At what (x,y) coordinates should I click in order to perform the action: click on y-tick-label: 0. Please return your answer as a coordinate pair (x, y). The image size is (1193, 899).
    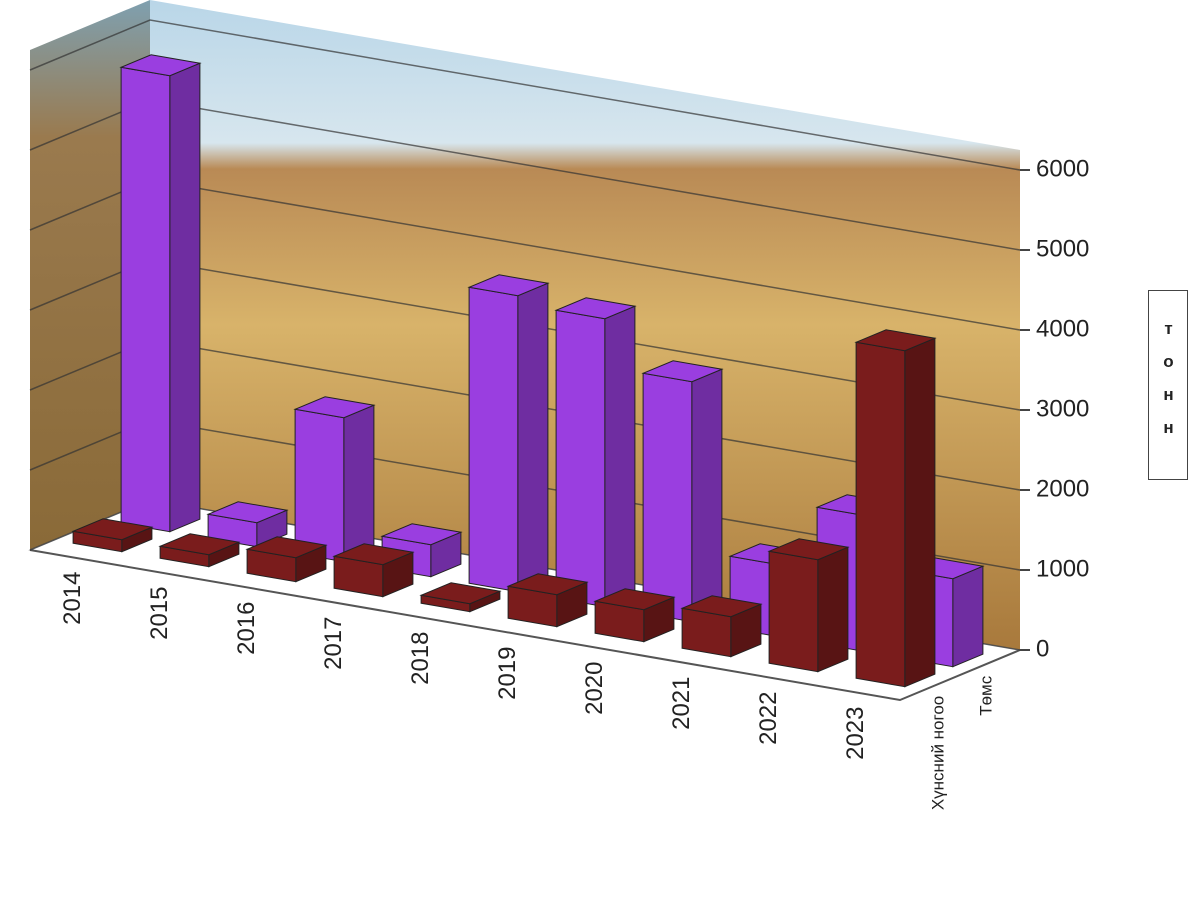
    Looking at the image, I should click on (1042, 648).